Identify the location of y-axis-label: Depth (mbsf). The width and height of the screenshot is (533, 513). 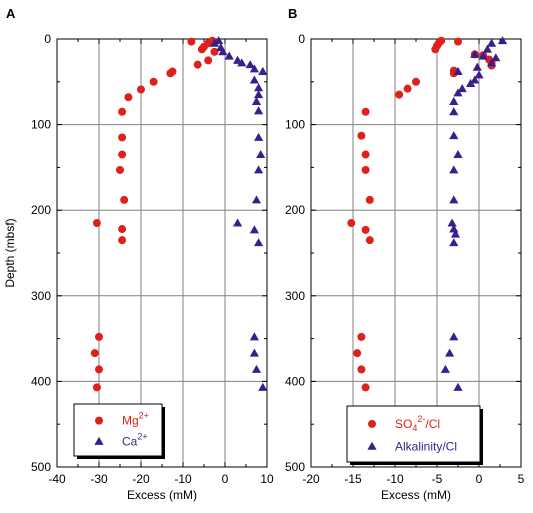
(10, 252).